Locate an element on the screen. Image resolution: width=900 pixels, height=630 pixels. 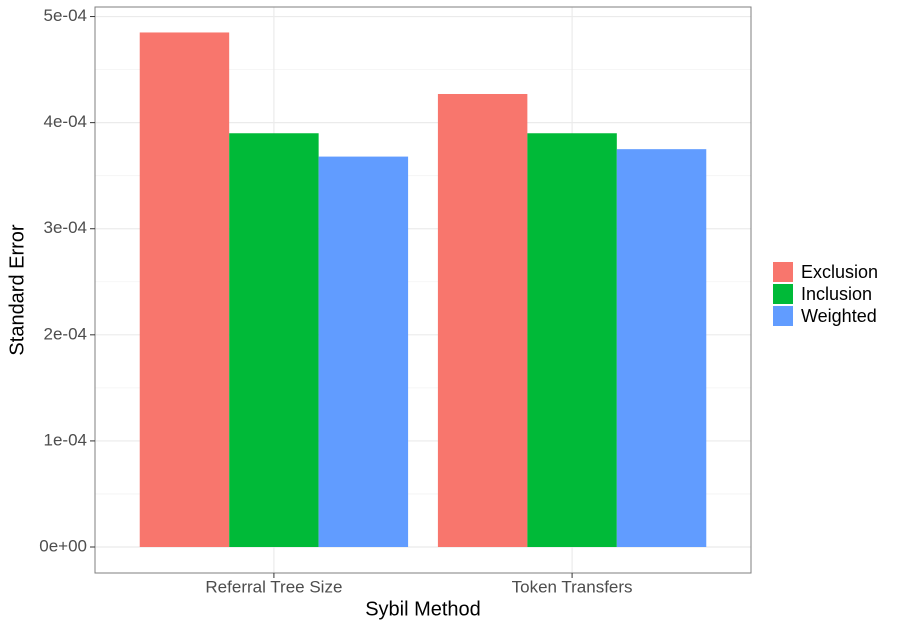
x-tick-label: Token Transfers is located at coordinates (572, 586).